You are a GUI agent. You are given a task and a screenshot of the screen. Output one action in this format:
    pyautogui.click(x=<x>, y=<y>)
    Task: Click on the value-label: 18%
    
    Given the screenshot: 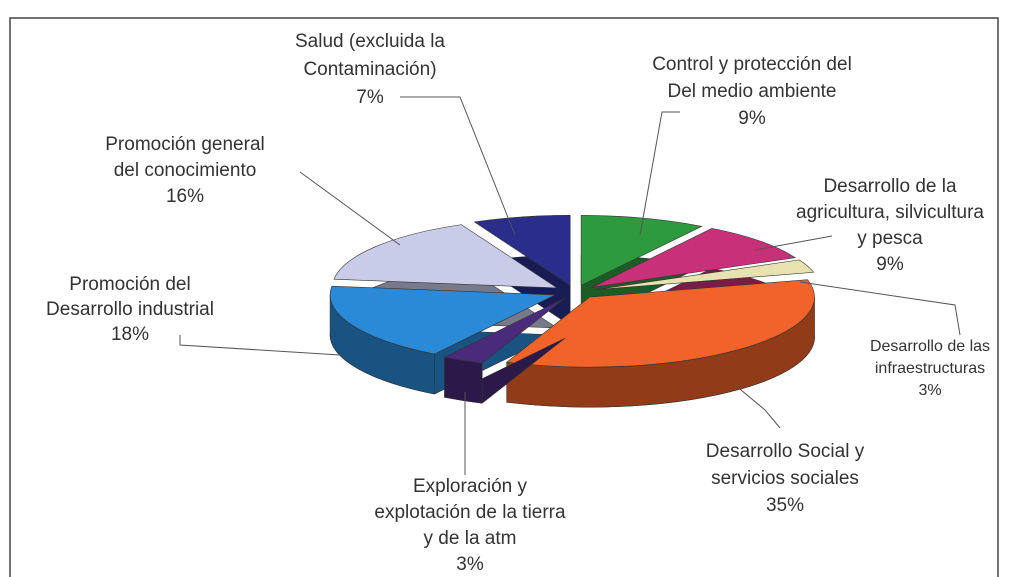 What is the action you would take?
    pyautogui.click(x=130, y=334)
    